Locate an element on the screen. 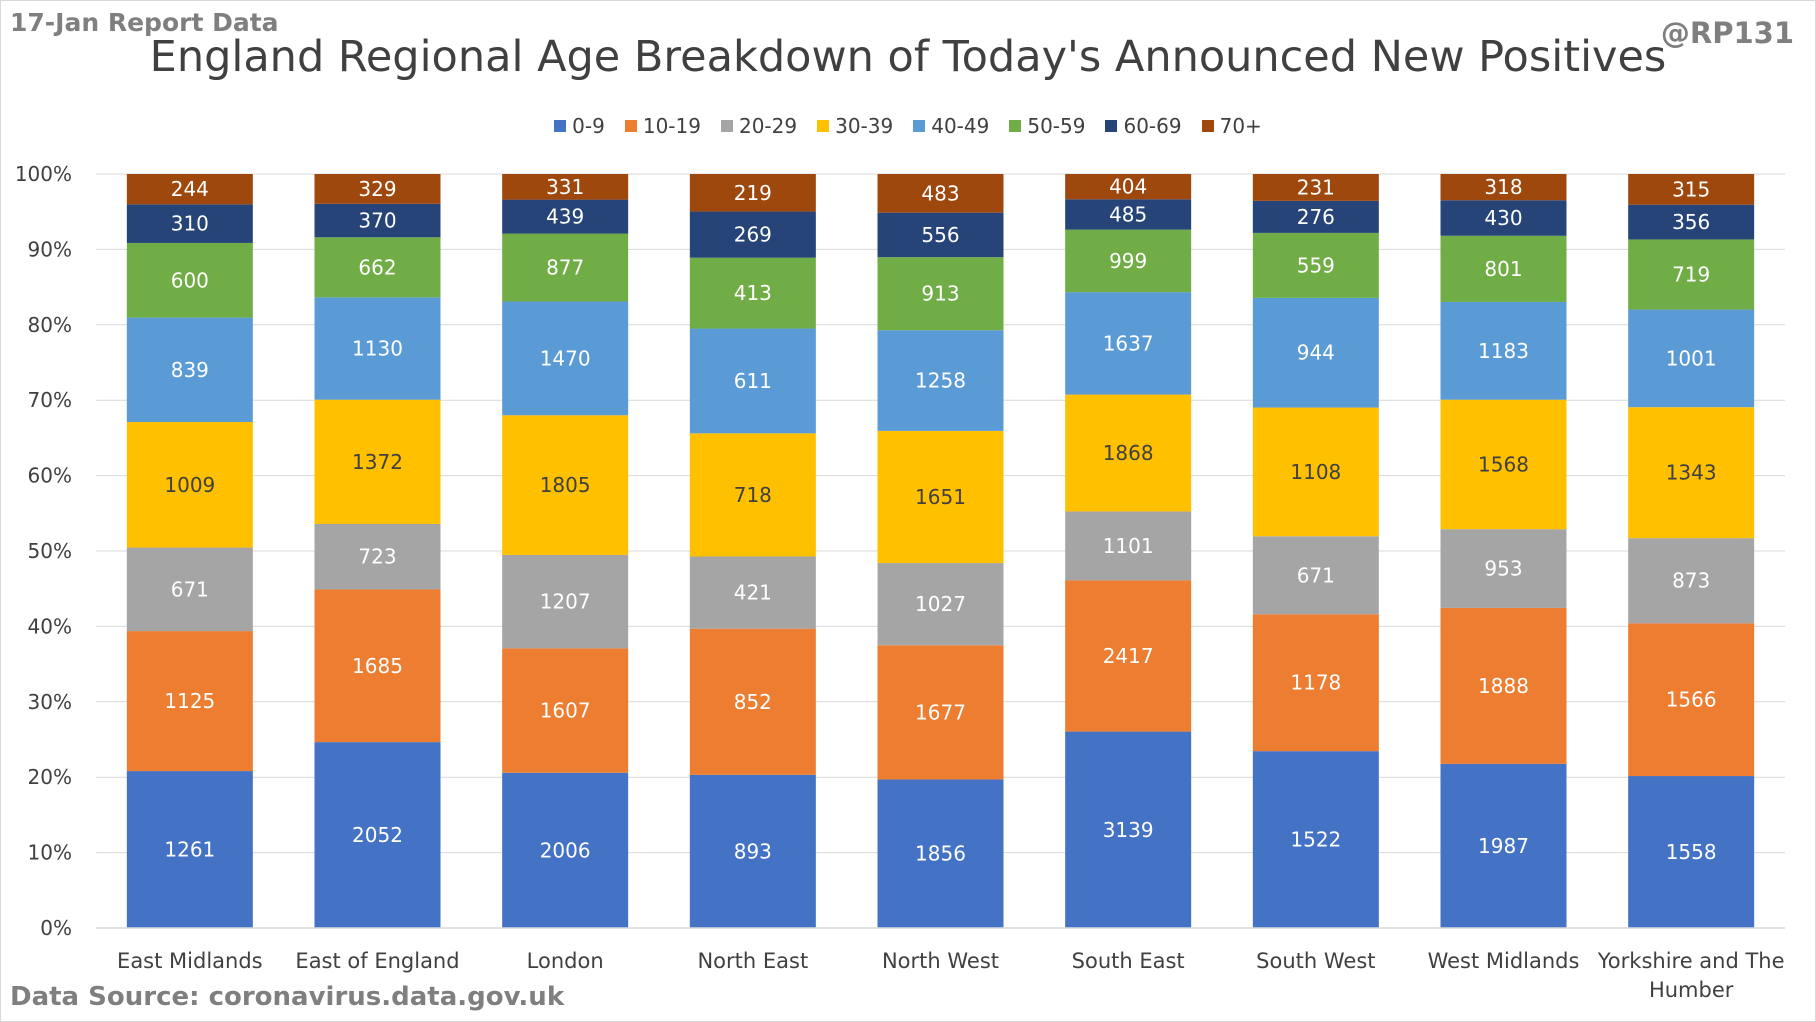 This screenshot has width=1816, height=1022. x-tick-label: Yorkshire and The is located at coordinates (1691, 961).